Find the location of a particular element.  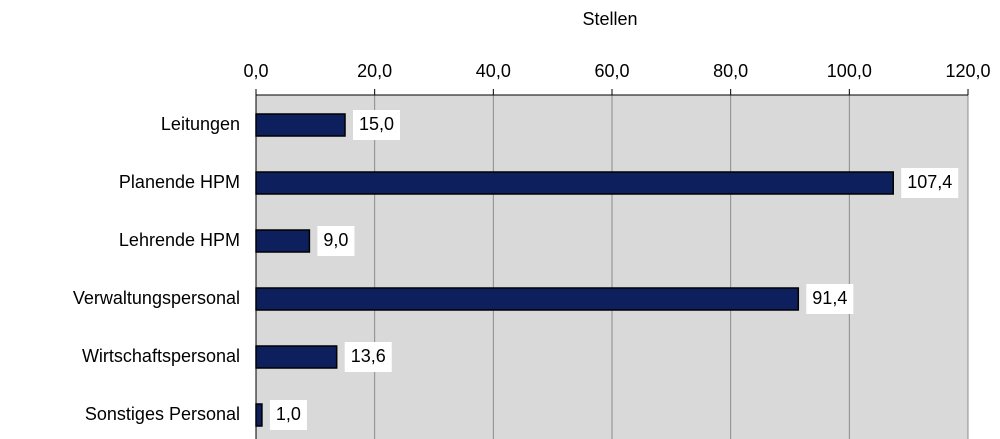

y-tick-label: Wirtschaftspersonal is located at coordinates (161, 356).